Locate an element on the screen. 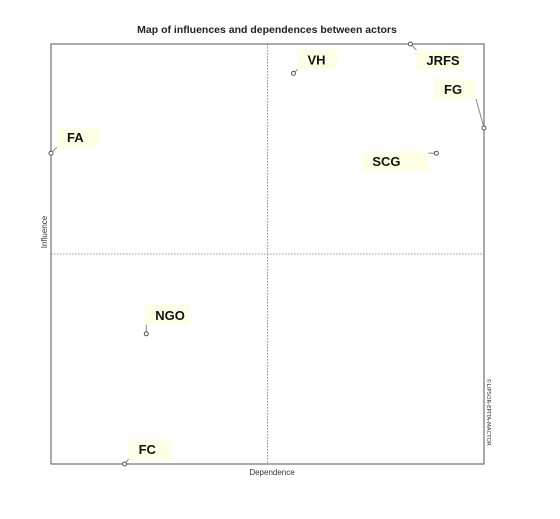  data-label-fg: FG is located at coordinates (453, 89).